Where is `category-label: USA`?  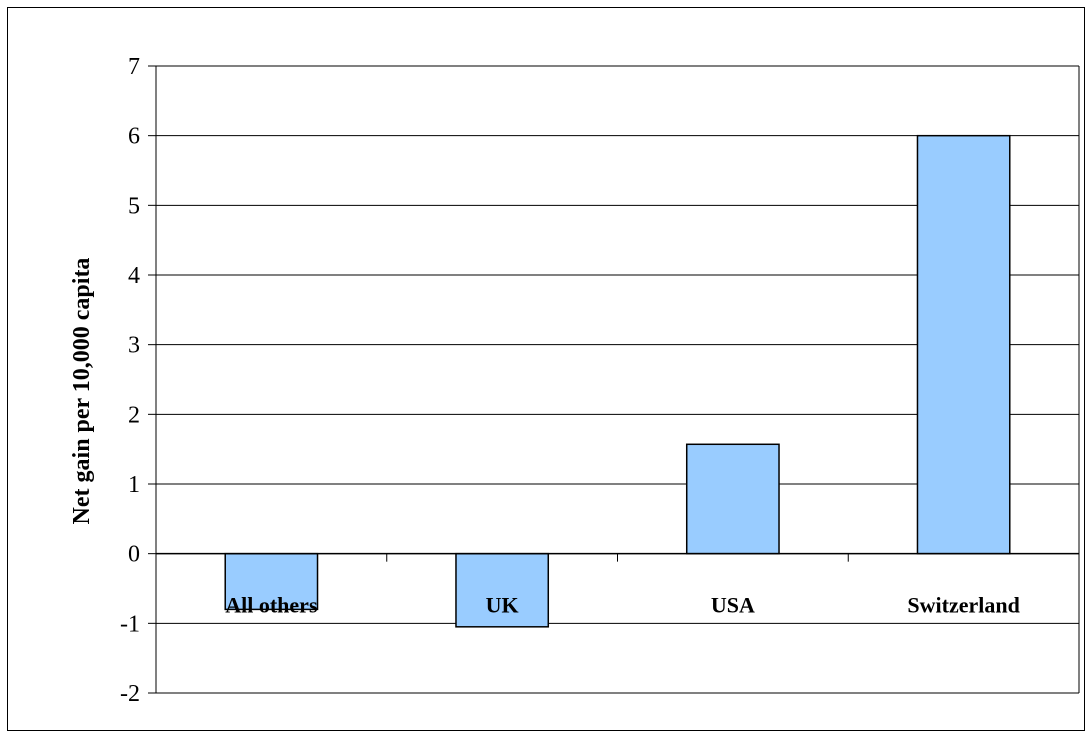 category-label: USA is located at coordinates (733, 605).